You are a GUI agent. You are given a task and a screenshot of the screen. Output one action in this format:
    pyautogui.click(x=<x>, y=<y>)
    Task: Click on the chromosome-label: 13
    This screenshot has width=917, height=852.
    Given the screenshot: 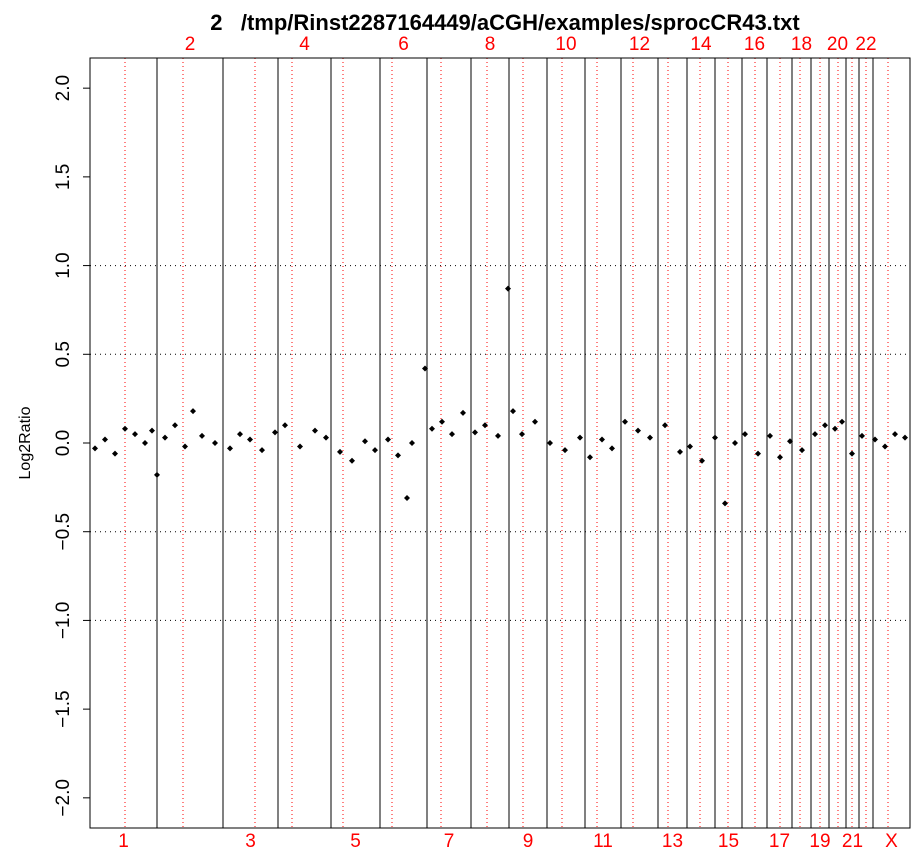 What is the action you would take?
    pyautogui.click(x=672, y=841)
    